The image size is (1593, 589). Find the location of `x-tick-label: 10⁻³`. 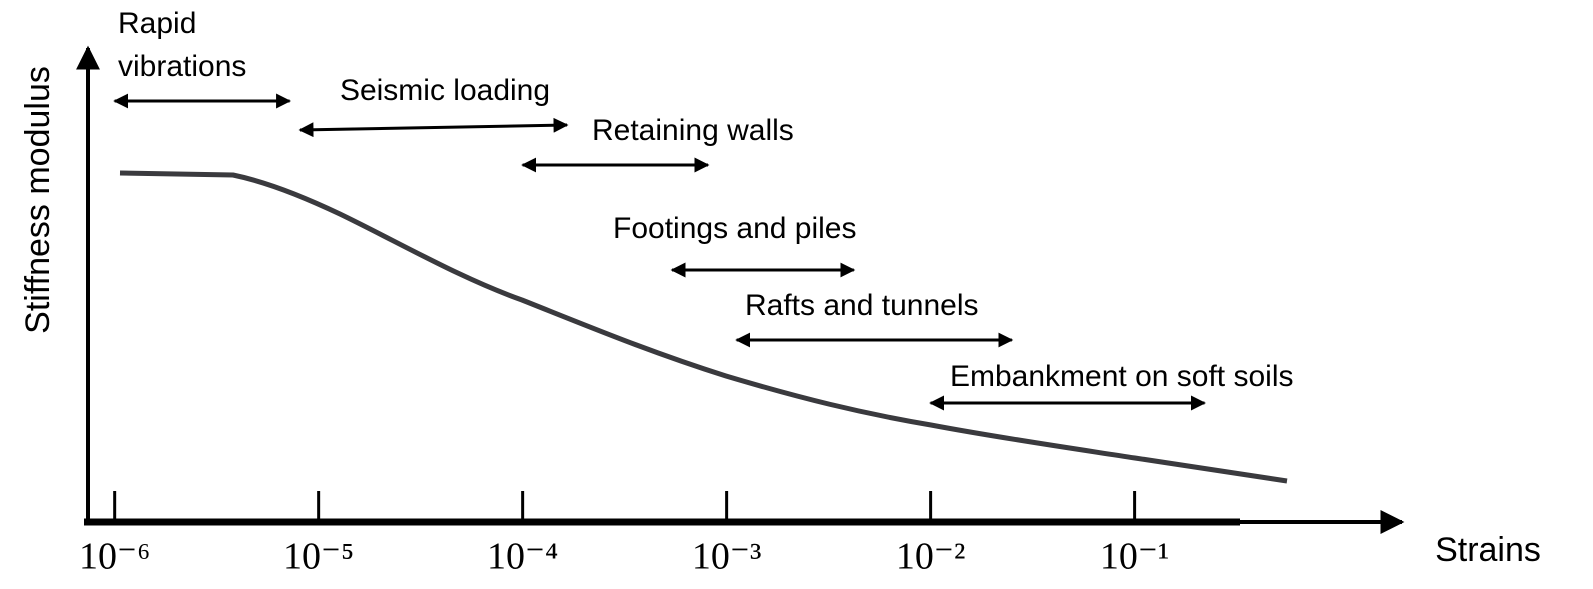

x-tick-label: 10⁻³ is located at coordinates (726, 557).